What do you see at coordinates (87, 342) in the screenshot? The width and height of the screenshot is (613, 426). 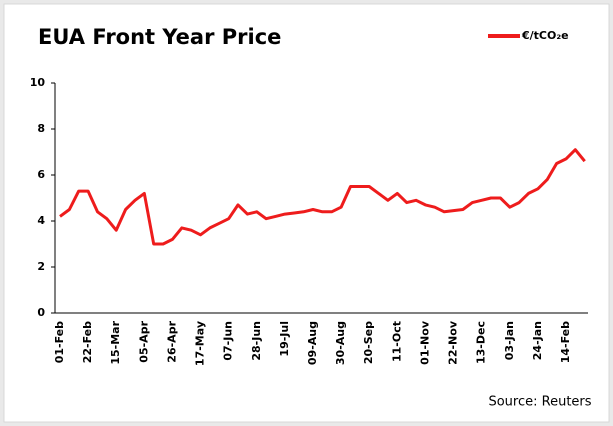 I see `x-tick-label: 22-Feb` at bounding box center [87, 342].